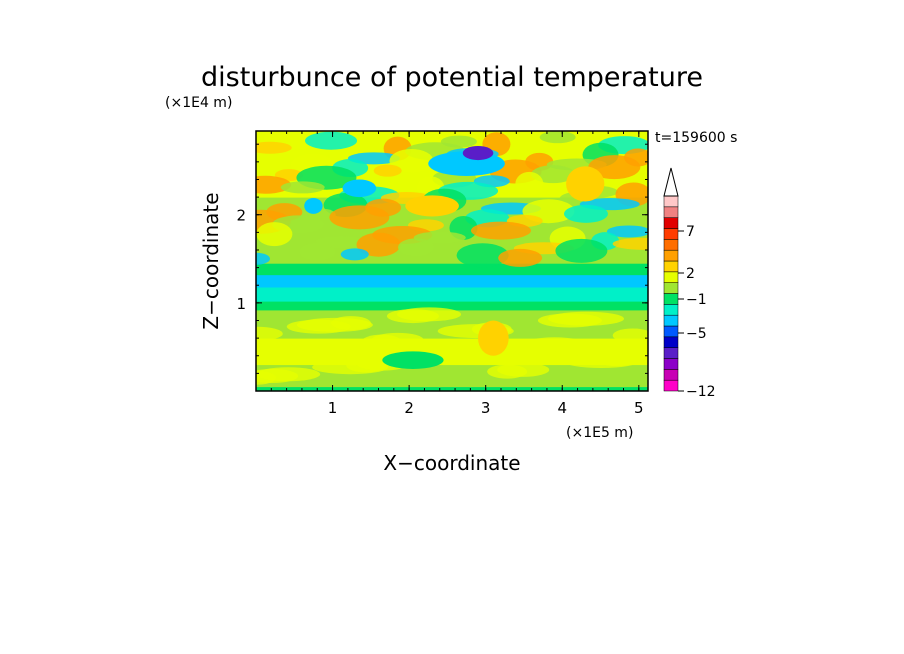  I want to click on y-unit-label: (×1E4 m), so click(198, 103).